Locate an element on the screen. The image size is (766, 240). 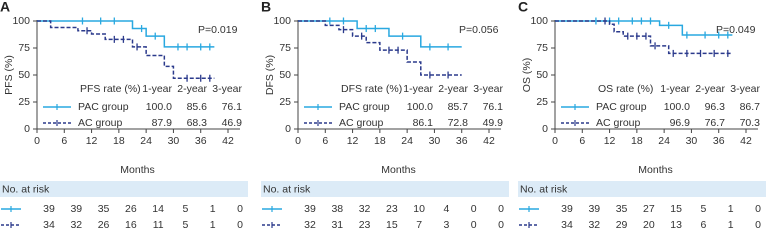
rate-value: 87.9 is located at coordinates (162, 123).